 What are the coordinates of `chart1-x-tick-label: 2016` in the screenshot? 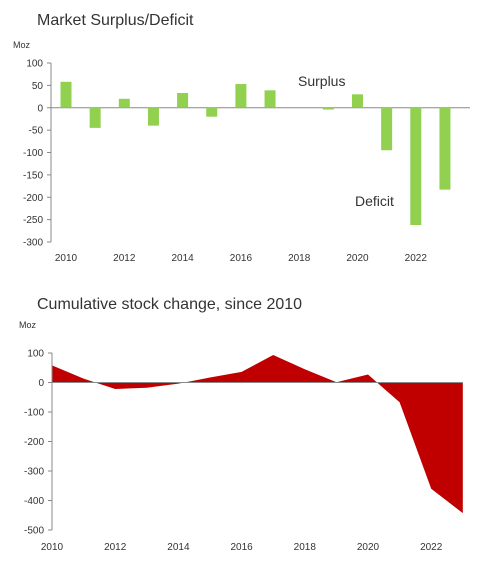 It's located at (241, 258).